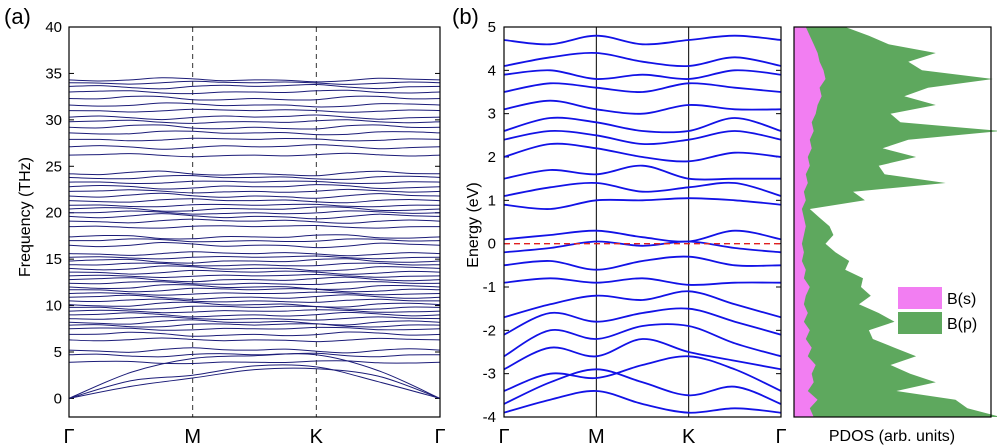  Describe the element at coordinates (53, 27) in the screenshot. I see `panel-a-ytick-label: 40` at that location.